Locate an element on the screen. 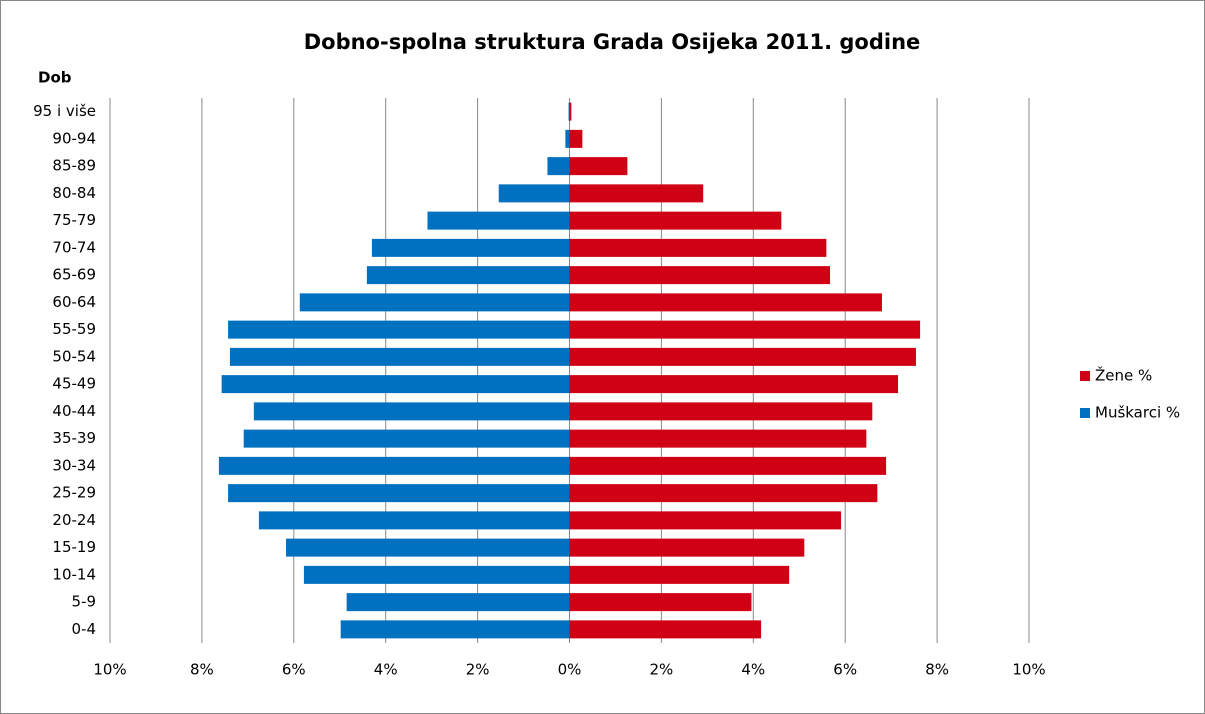  legend-label: Muškarci % is located at coordinates (1137, 413).